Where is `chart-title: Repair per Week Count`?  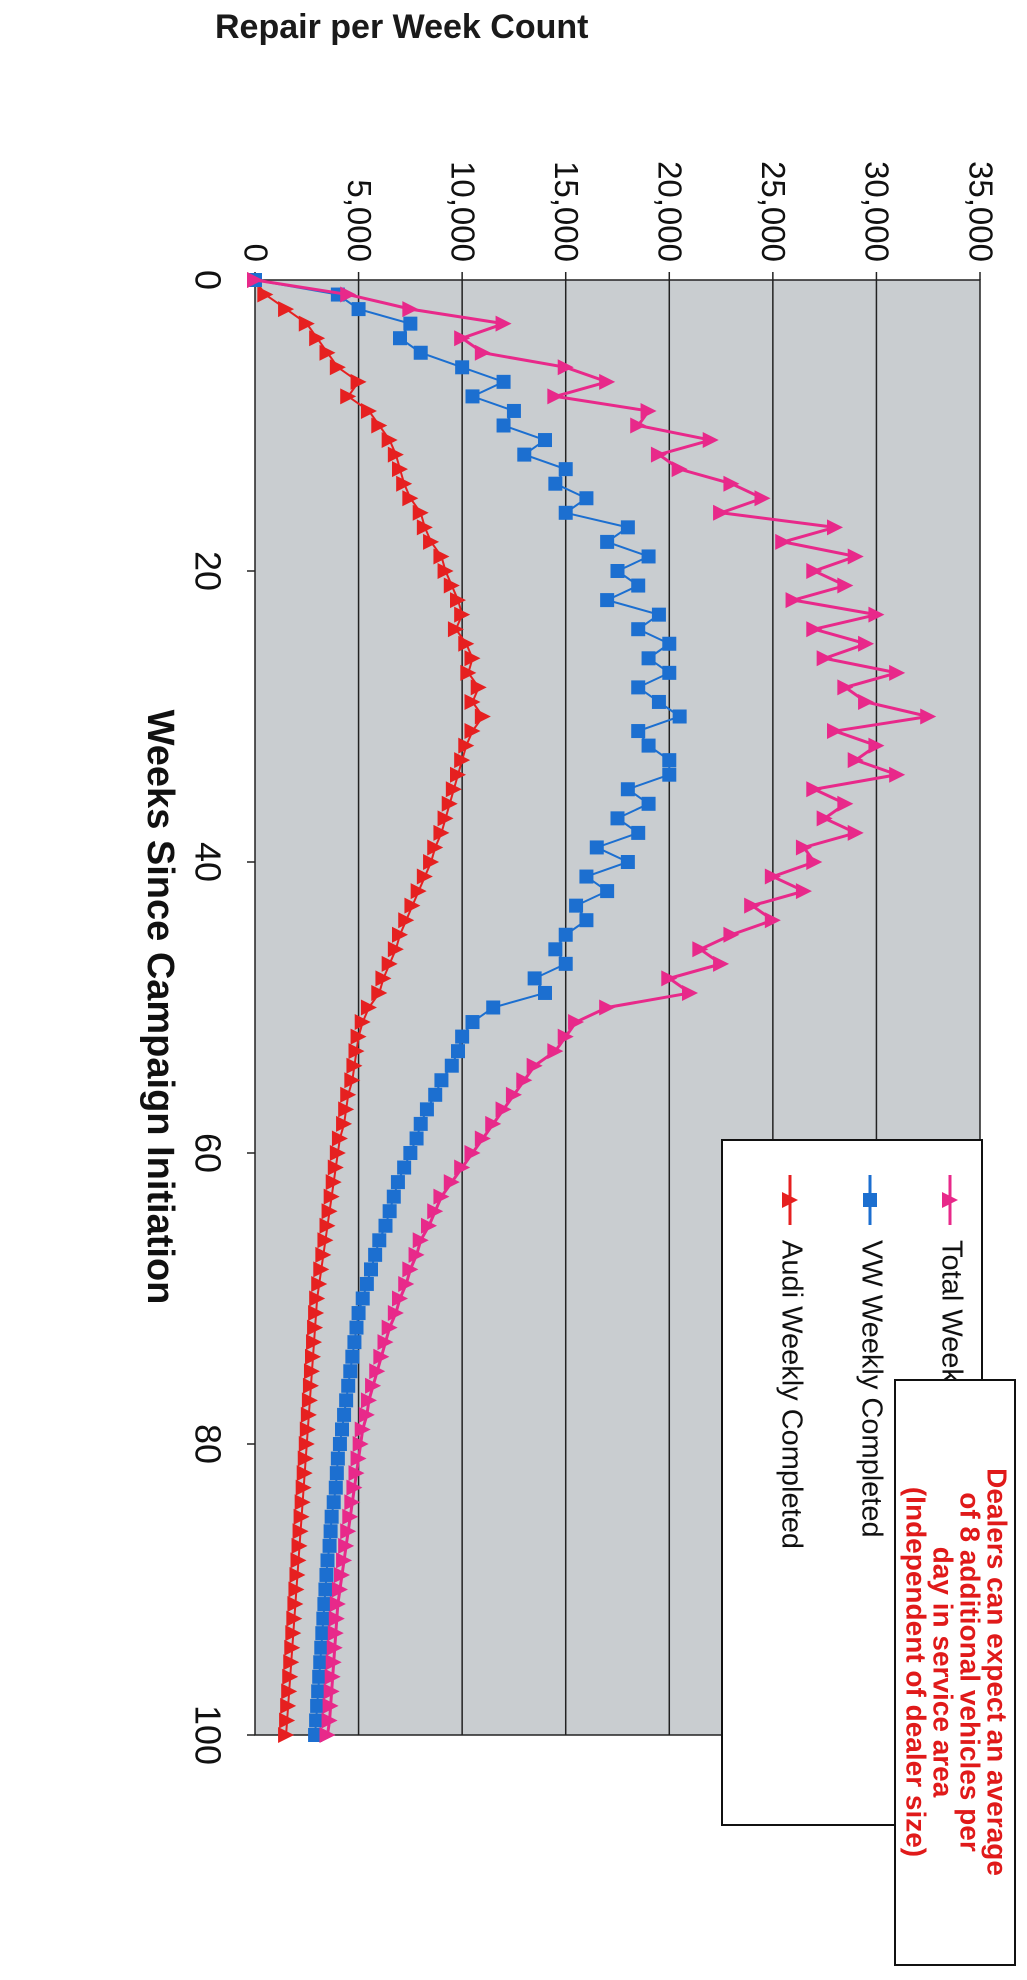 chart-title: Repair per Week Count is located at coordinates (402, 27).